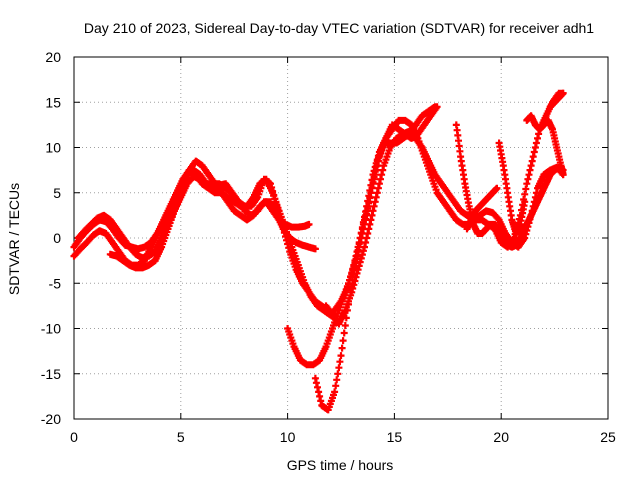 The width and height of the screenshot is (640, 480). What do you see at coordinates (288, 437) in the screenshot?
I see `x-tick-label-2: 10` at bounding box center [288, 437].